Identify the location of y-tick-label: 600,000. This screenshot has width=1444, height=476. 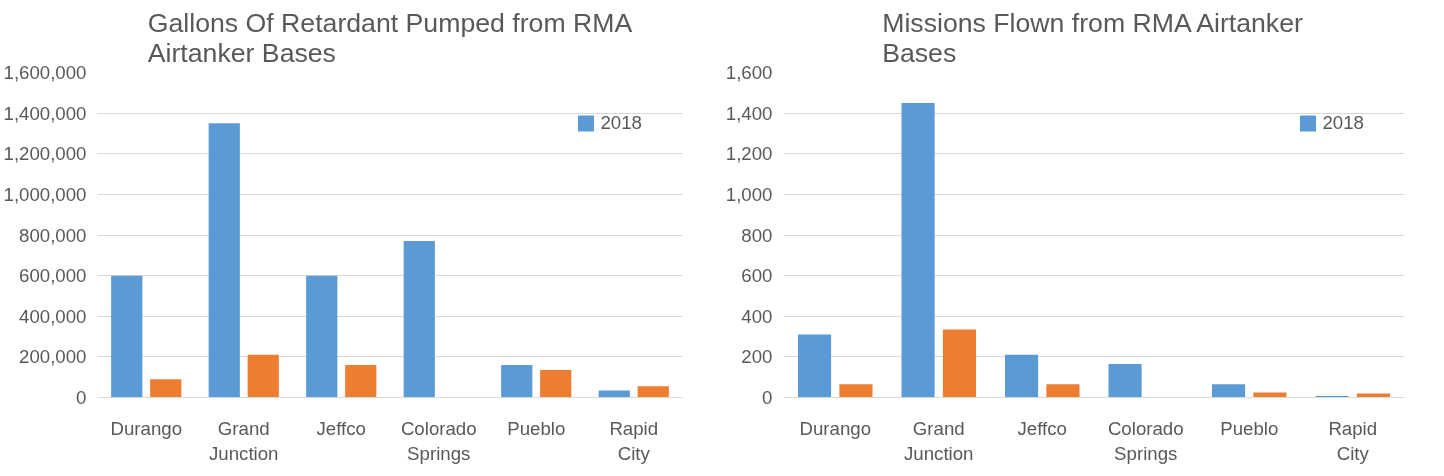
(53, 276).